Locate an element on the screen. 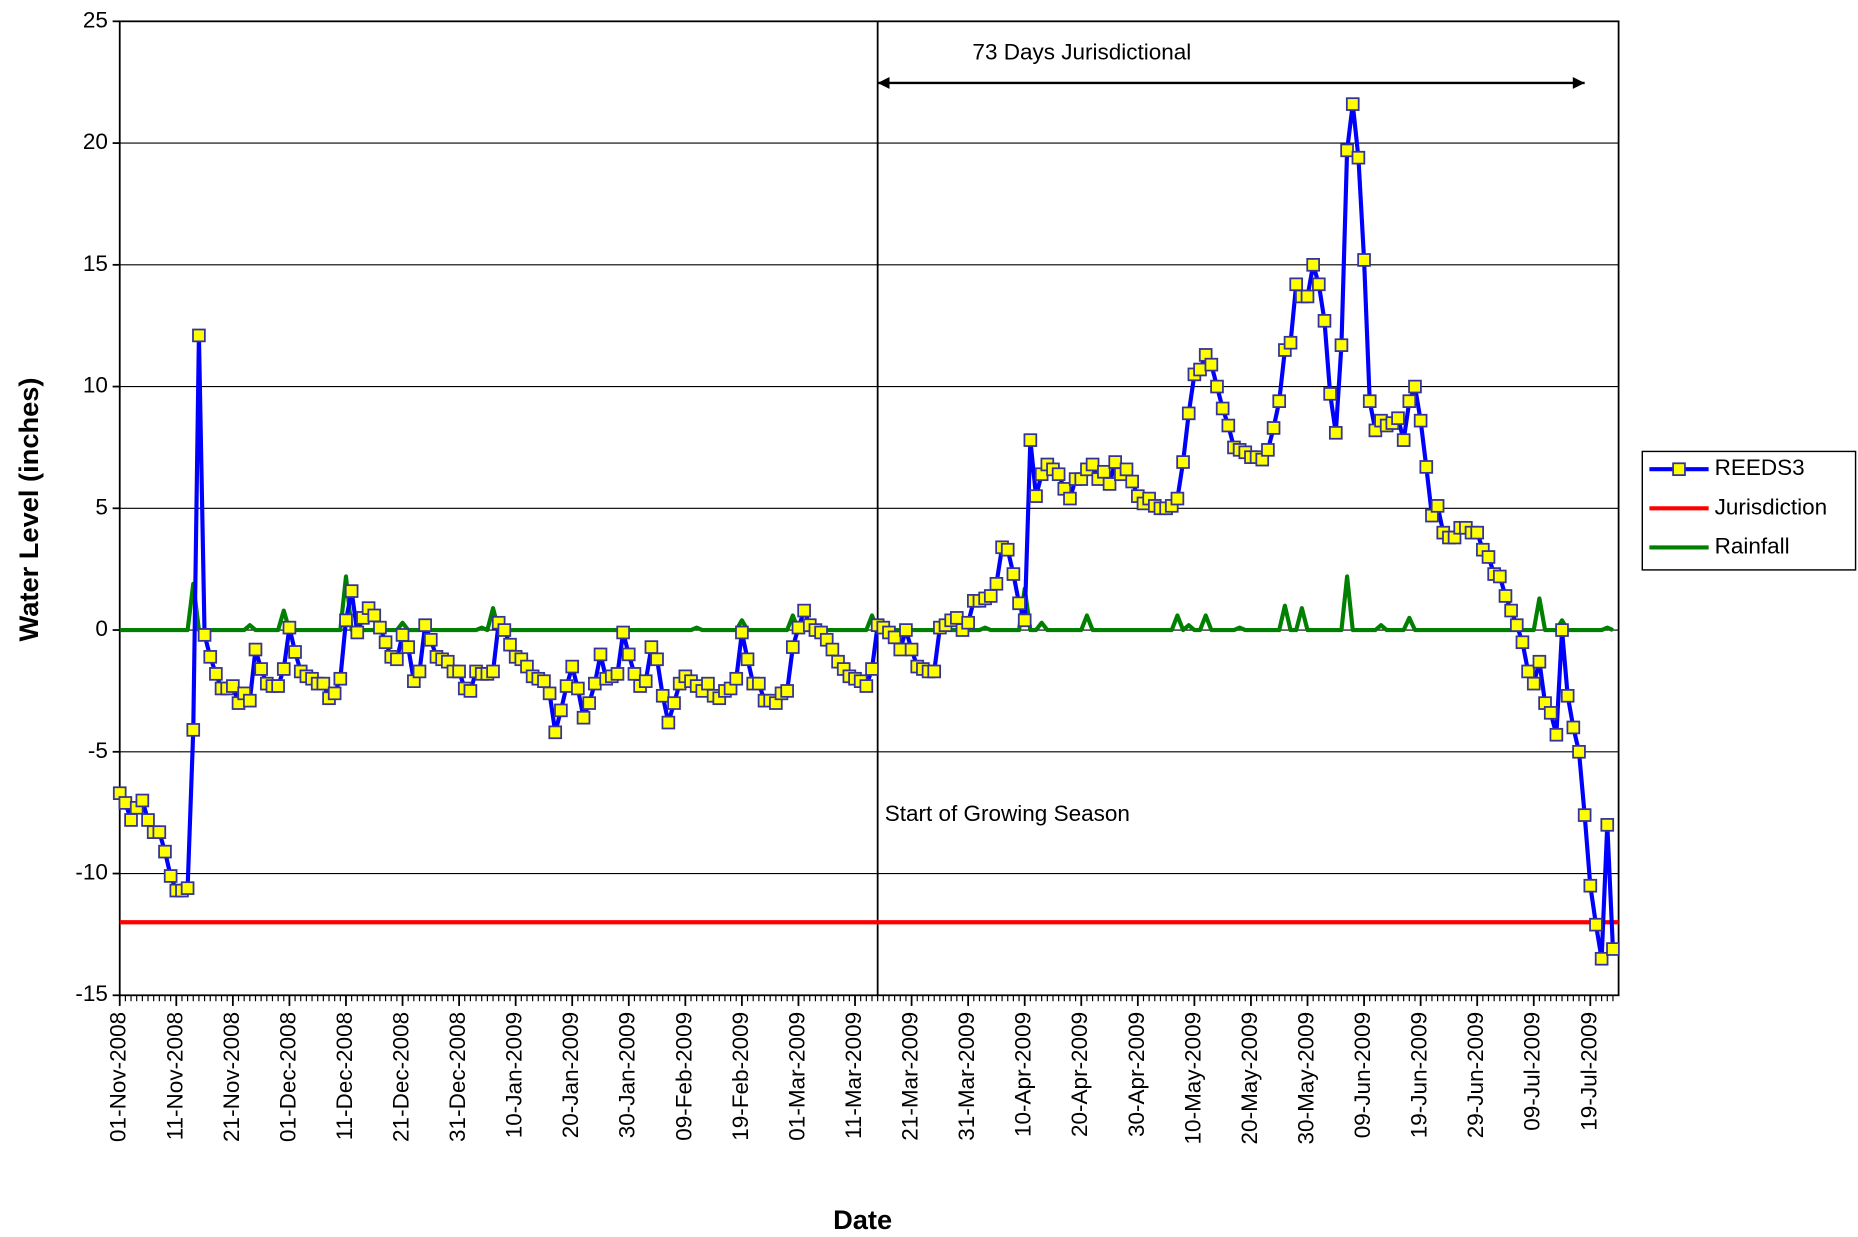  legend-marker is located at coordinates (1679, 469).